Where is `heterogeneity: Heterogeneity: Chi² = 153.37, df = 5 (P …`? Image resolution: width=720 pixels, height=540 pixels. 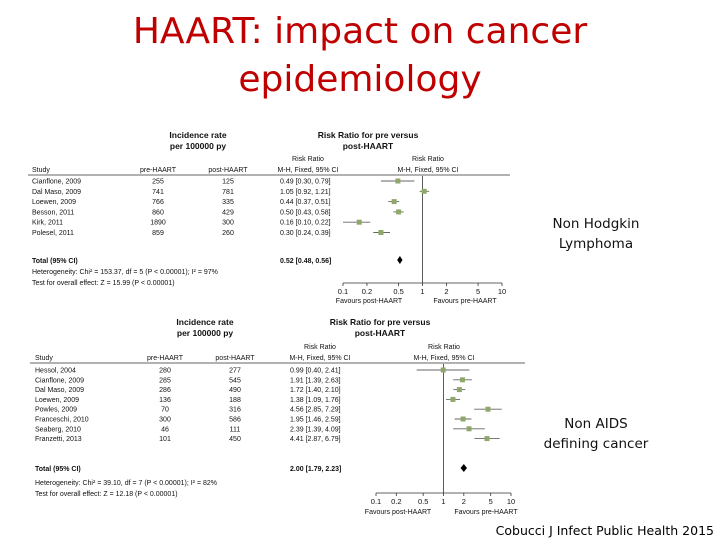
heterogeneity: Heterogeneity: Chi² = 153.37, df = 5 (P … is located at coordinates (125, 272).